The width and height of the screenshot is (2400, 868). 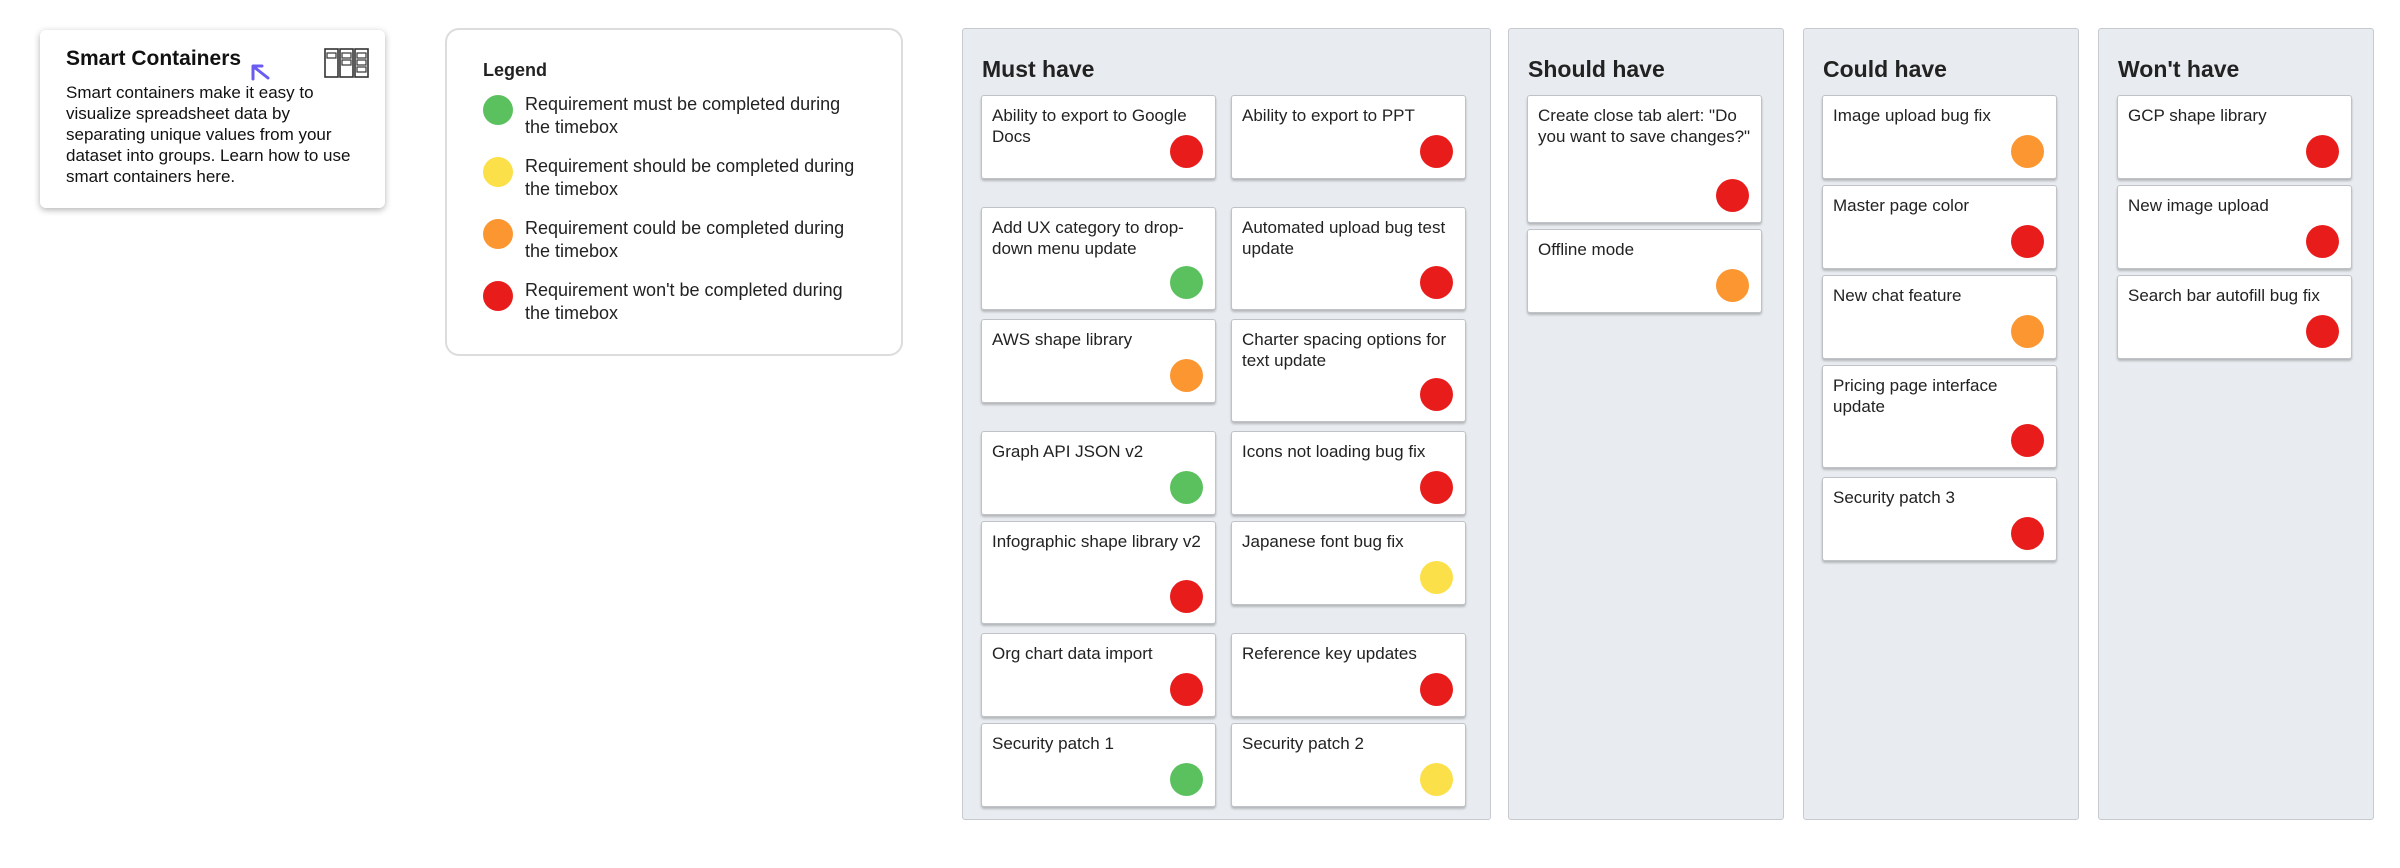 What do you see at coordinates (2198, 205) in the screenshot?
I see `card-title: New image upload` at bounding box center [2198, 205].